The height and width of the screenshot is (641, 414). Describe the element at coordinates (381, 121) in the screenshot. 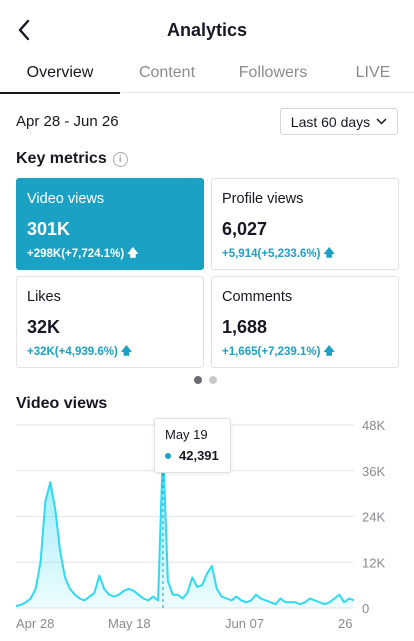

I see `chevron-down-icon` at that location.